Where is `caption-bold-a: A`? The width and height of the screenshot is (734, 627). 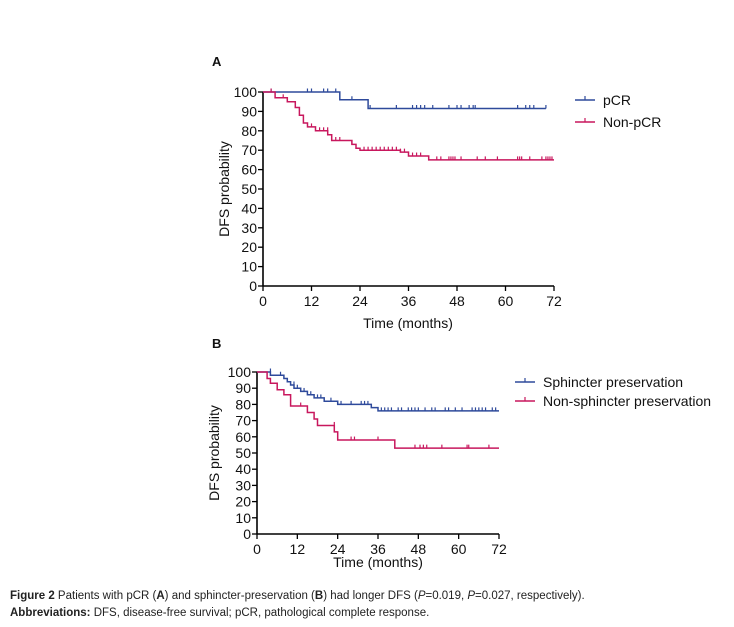 caption-bold-a: A is located at coordinates (160, 596).